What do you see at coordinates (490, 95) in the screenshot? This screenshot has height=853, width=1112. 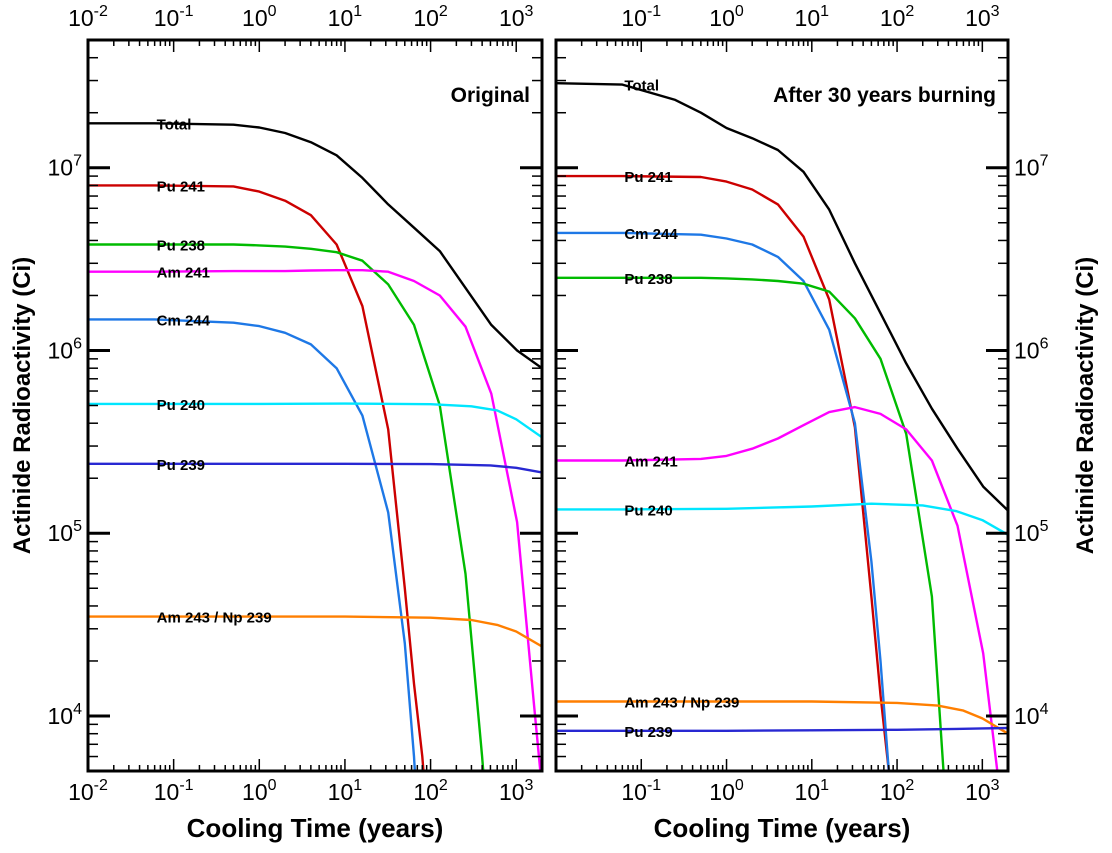 I see `panel-title: Original` at bounding box center [490, 95].